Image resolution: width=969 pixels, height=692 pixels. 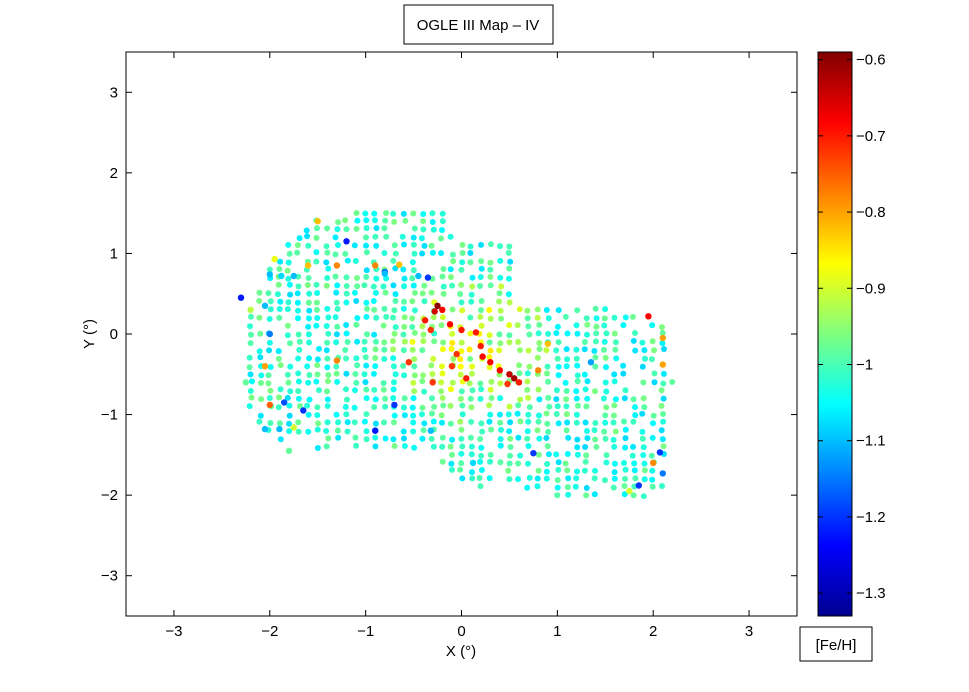 I want to click on y-tick-label: −3, so click(x=109, y=576).